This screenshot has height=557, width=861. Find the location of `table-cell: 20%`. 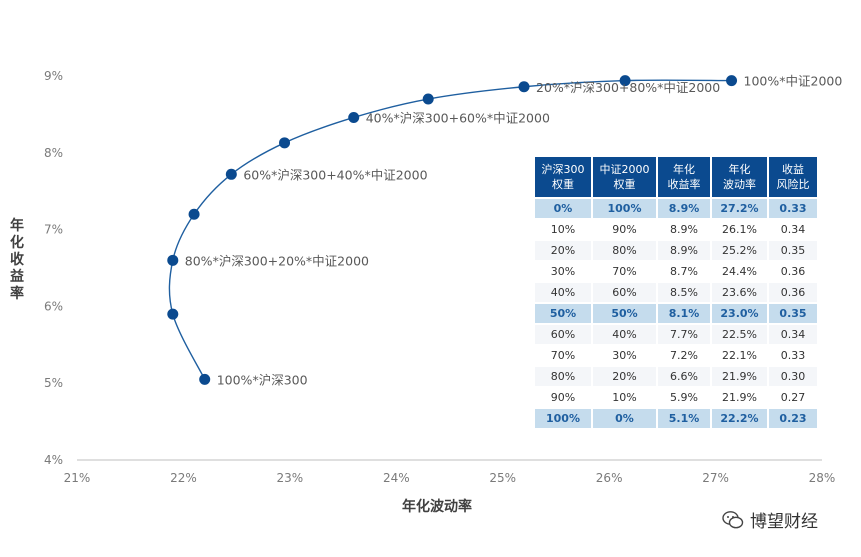

table-cell: 20% is located at coordinates (624, 376).